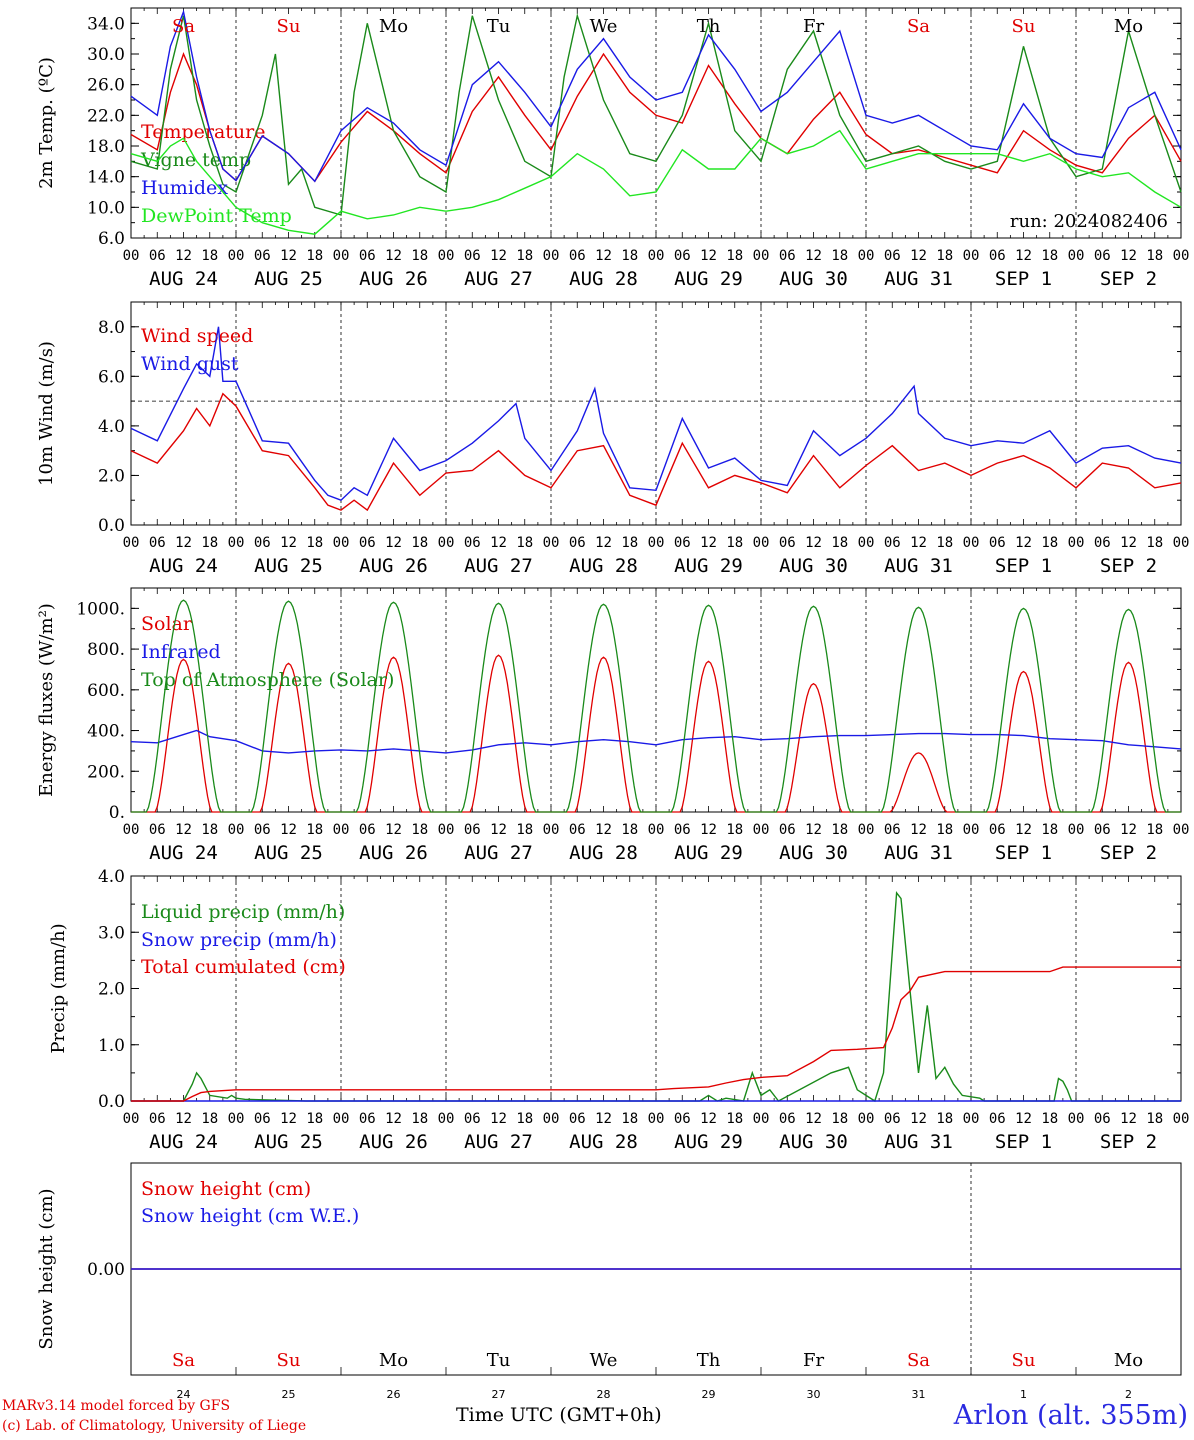 The height and width of the screenshot is (1440, 1194). Describe the element at coordinates (243, 912) in the screenshot. I see `legend-entry: Liquid precip (mm/h)` at that location.